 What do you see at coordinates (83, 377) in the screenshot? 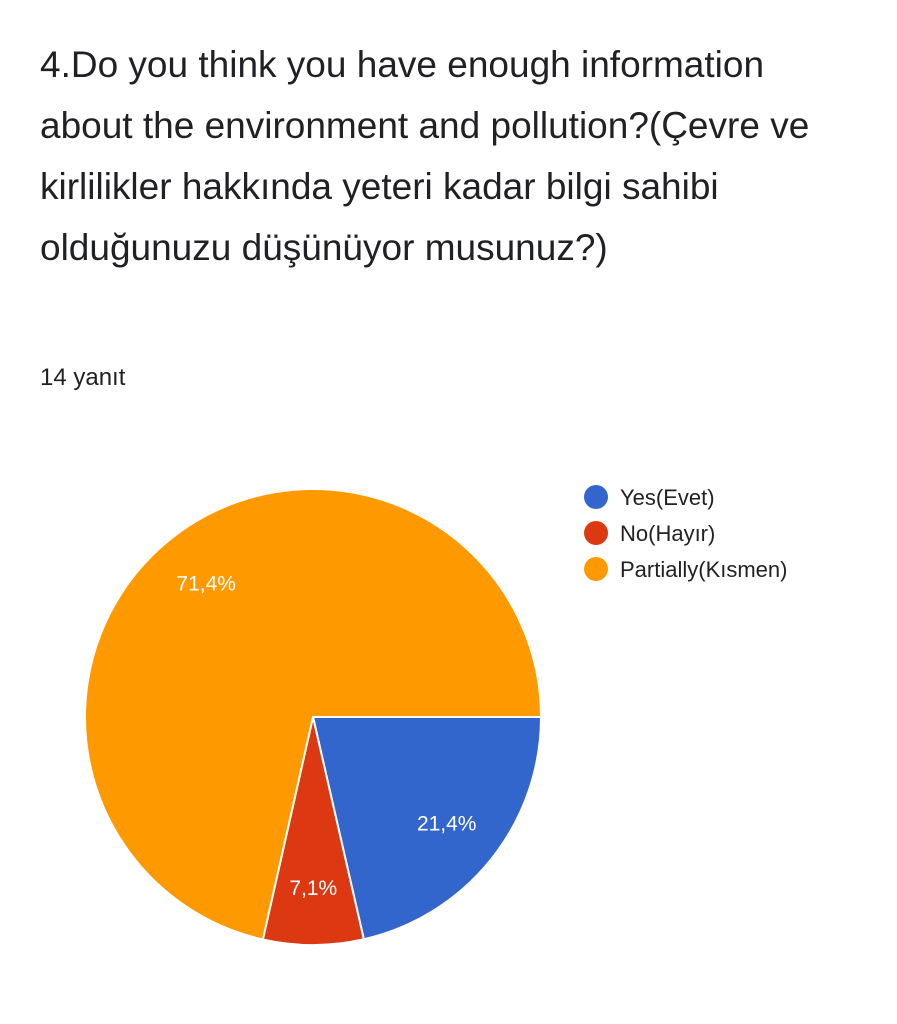
I see `response-count: 14 yanıt` at bounding box center [83, 377].